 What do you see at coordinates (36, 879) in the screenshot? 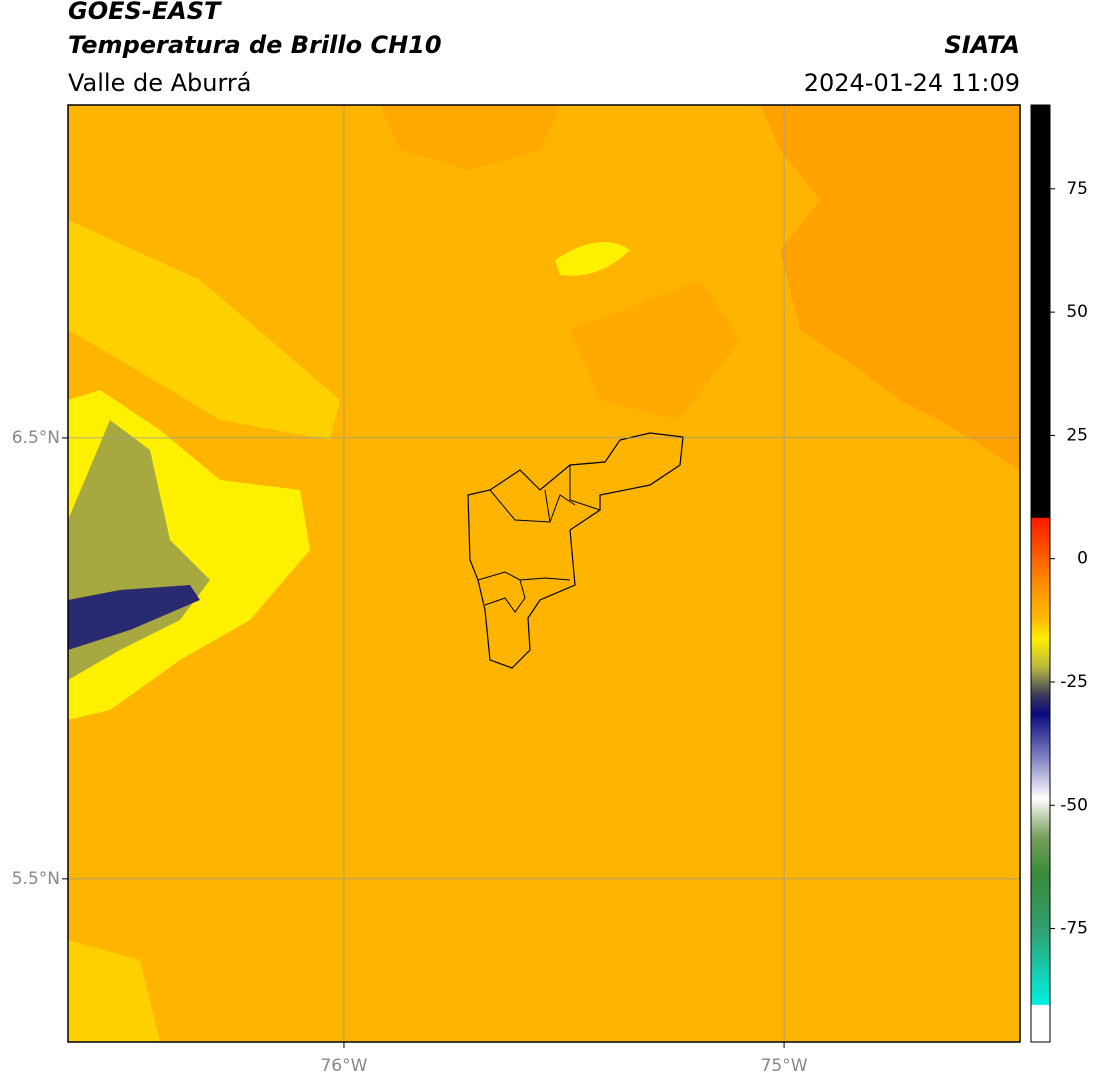
I see `y-tick-label: 5.5°N` at bounding box center [36, 879].